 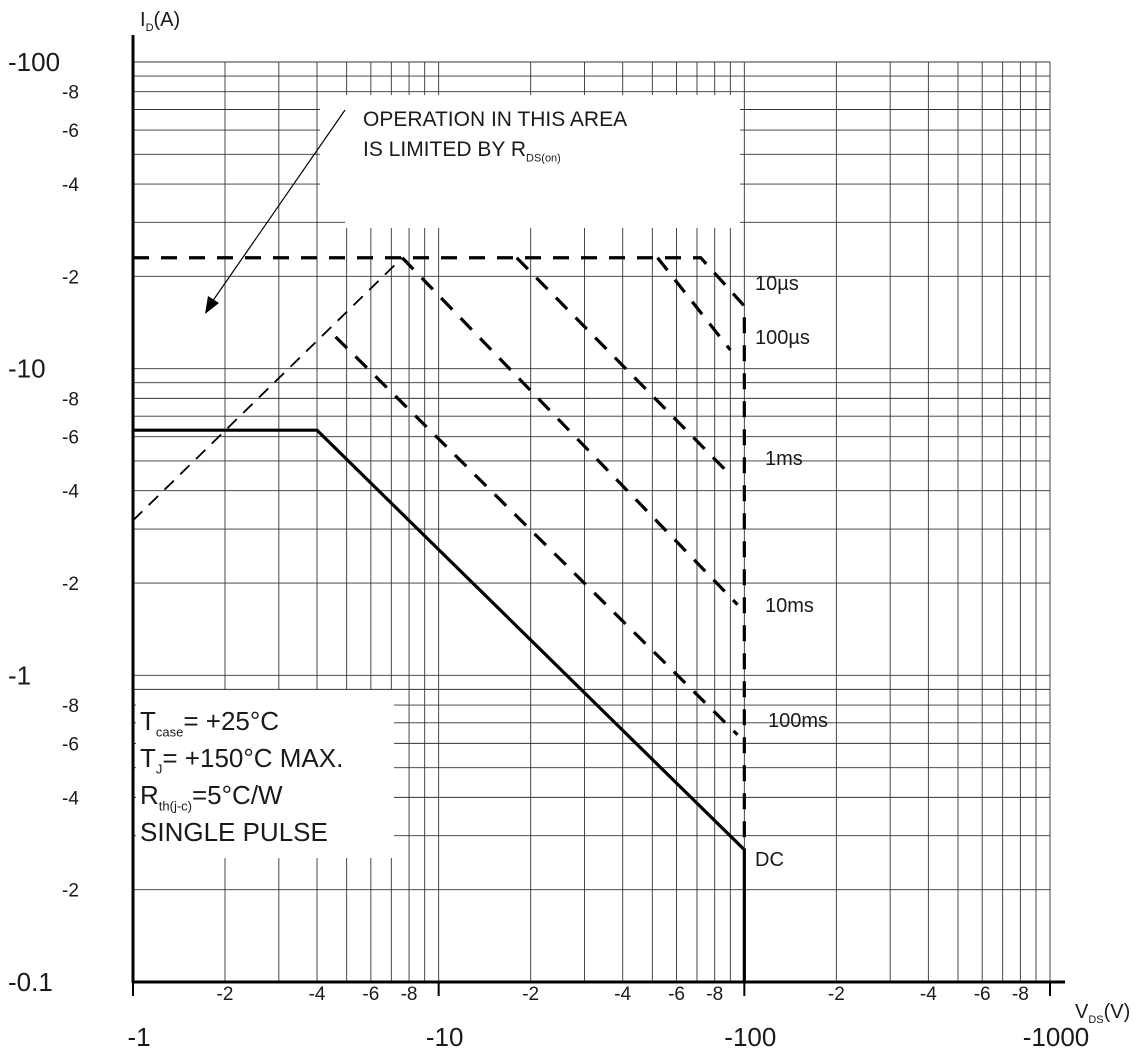 What do you see at coordinates (159, 769) in the screenshot?
I see `condition-sub: J` at bounding box center [159, 769].